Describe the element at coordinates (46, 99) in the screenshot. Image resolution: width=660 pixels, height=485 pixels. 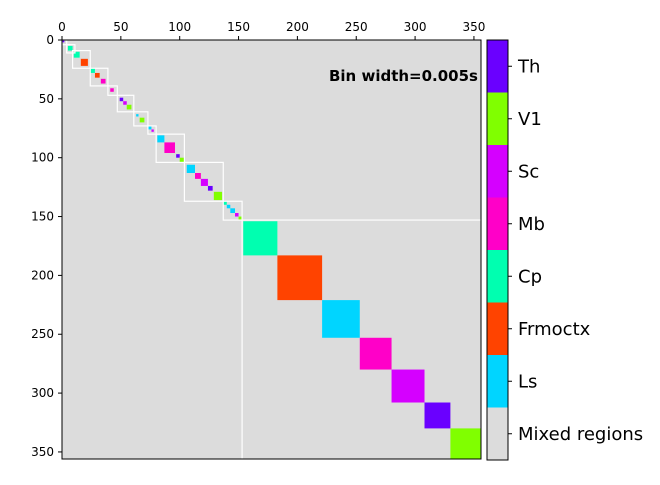
I see `y-tick-label: 50` at that location.